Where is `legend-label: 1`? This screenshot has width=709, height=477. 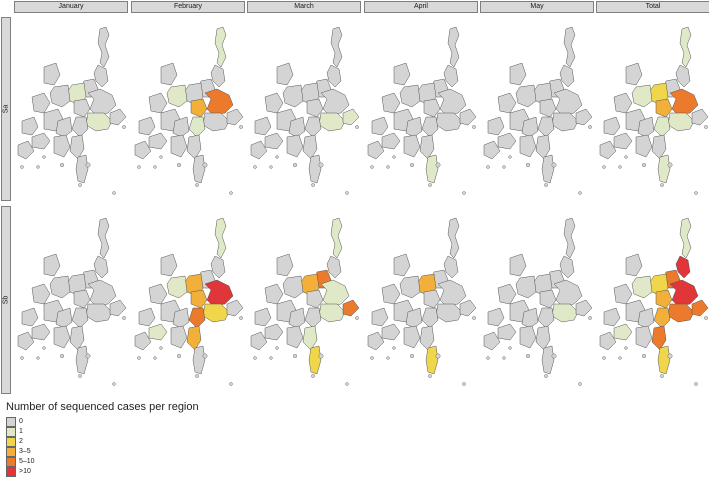 legend-label: 1 is located at coordinates (21, 431).